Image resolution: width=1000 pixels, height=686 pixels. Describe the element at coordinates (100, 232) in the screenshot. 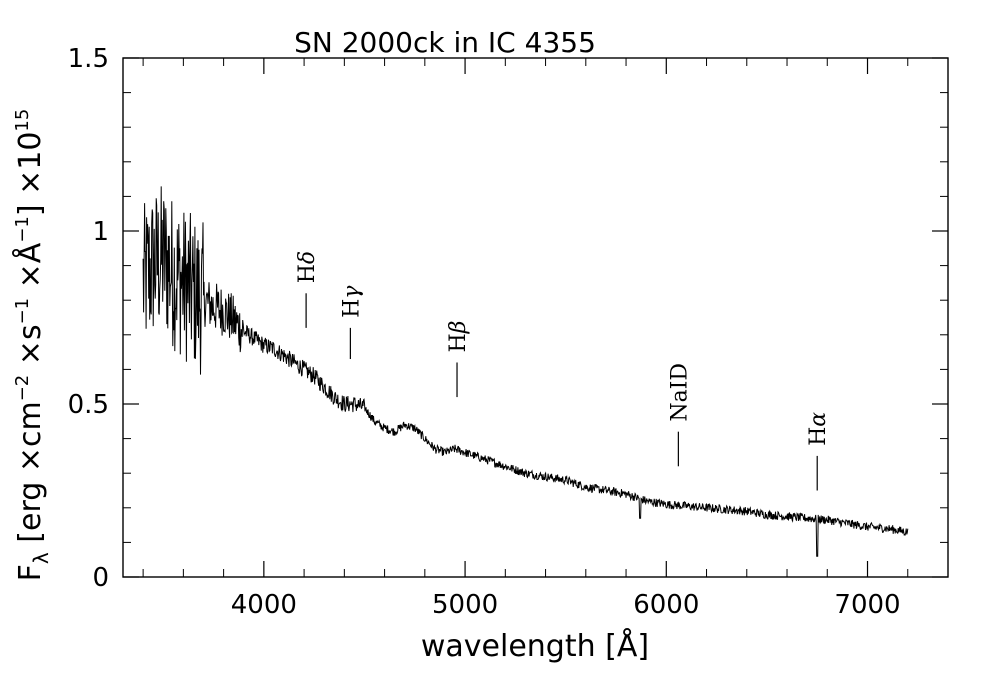

I see `y-tick-label: 1` at that location.